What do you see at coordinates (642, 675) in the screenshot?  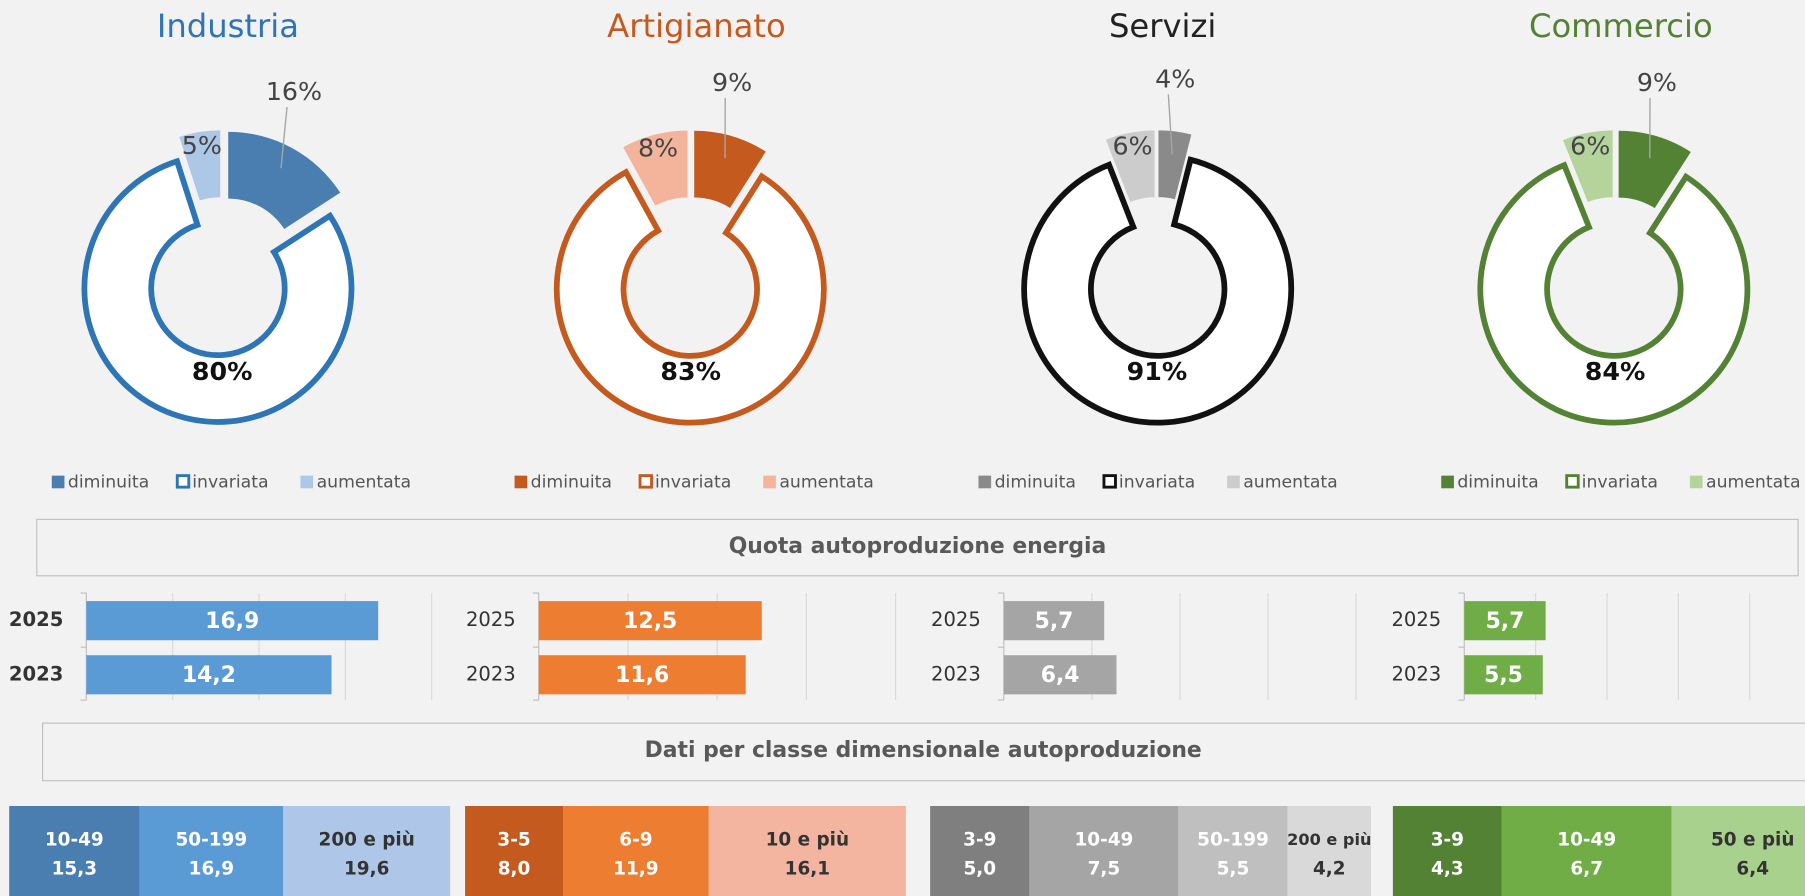 I see `bar-label: 11,6` at bounding box center [642, 675].